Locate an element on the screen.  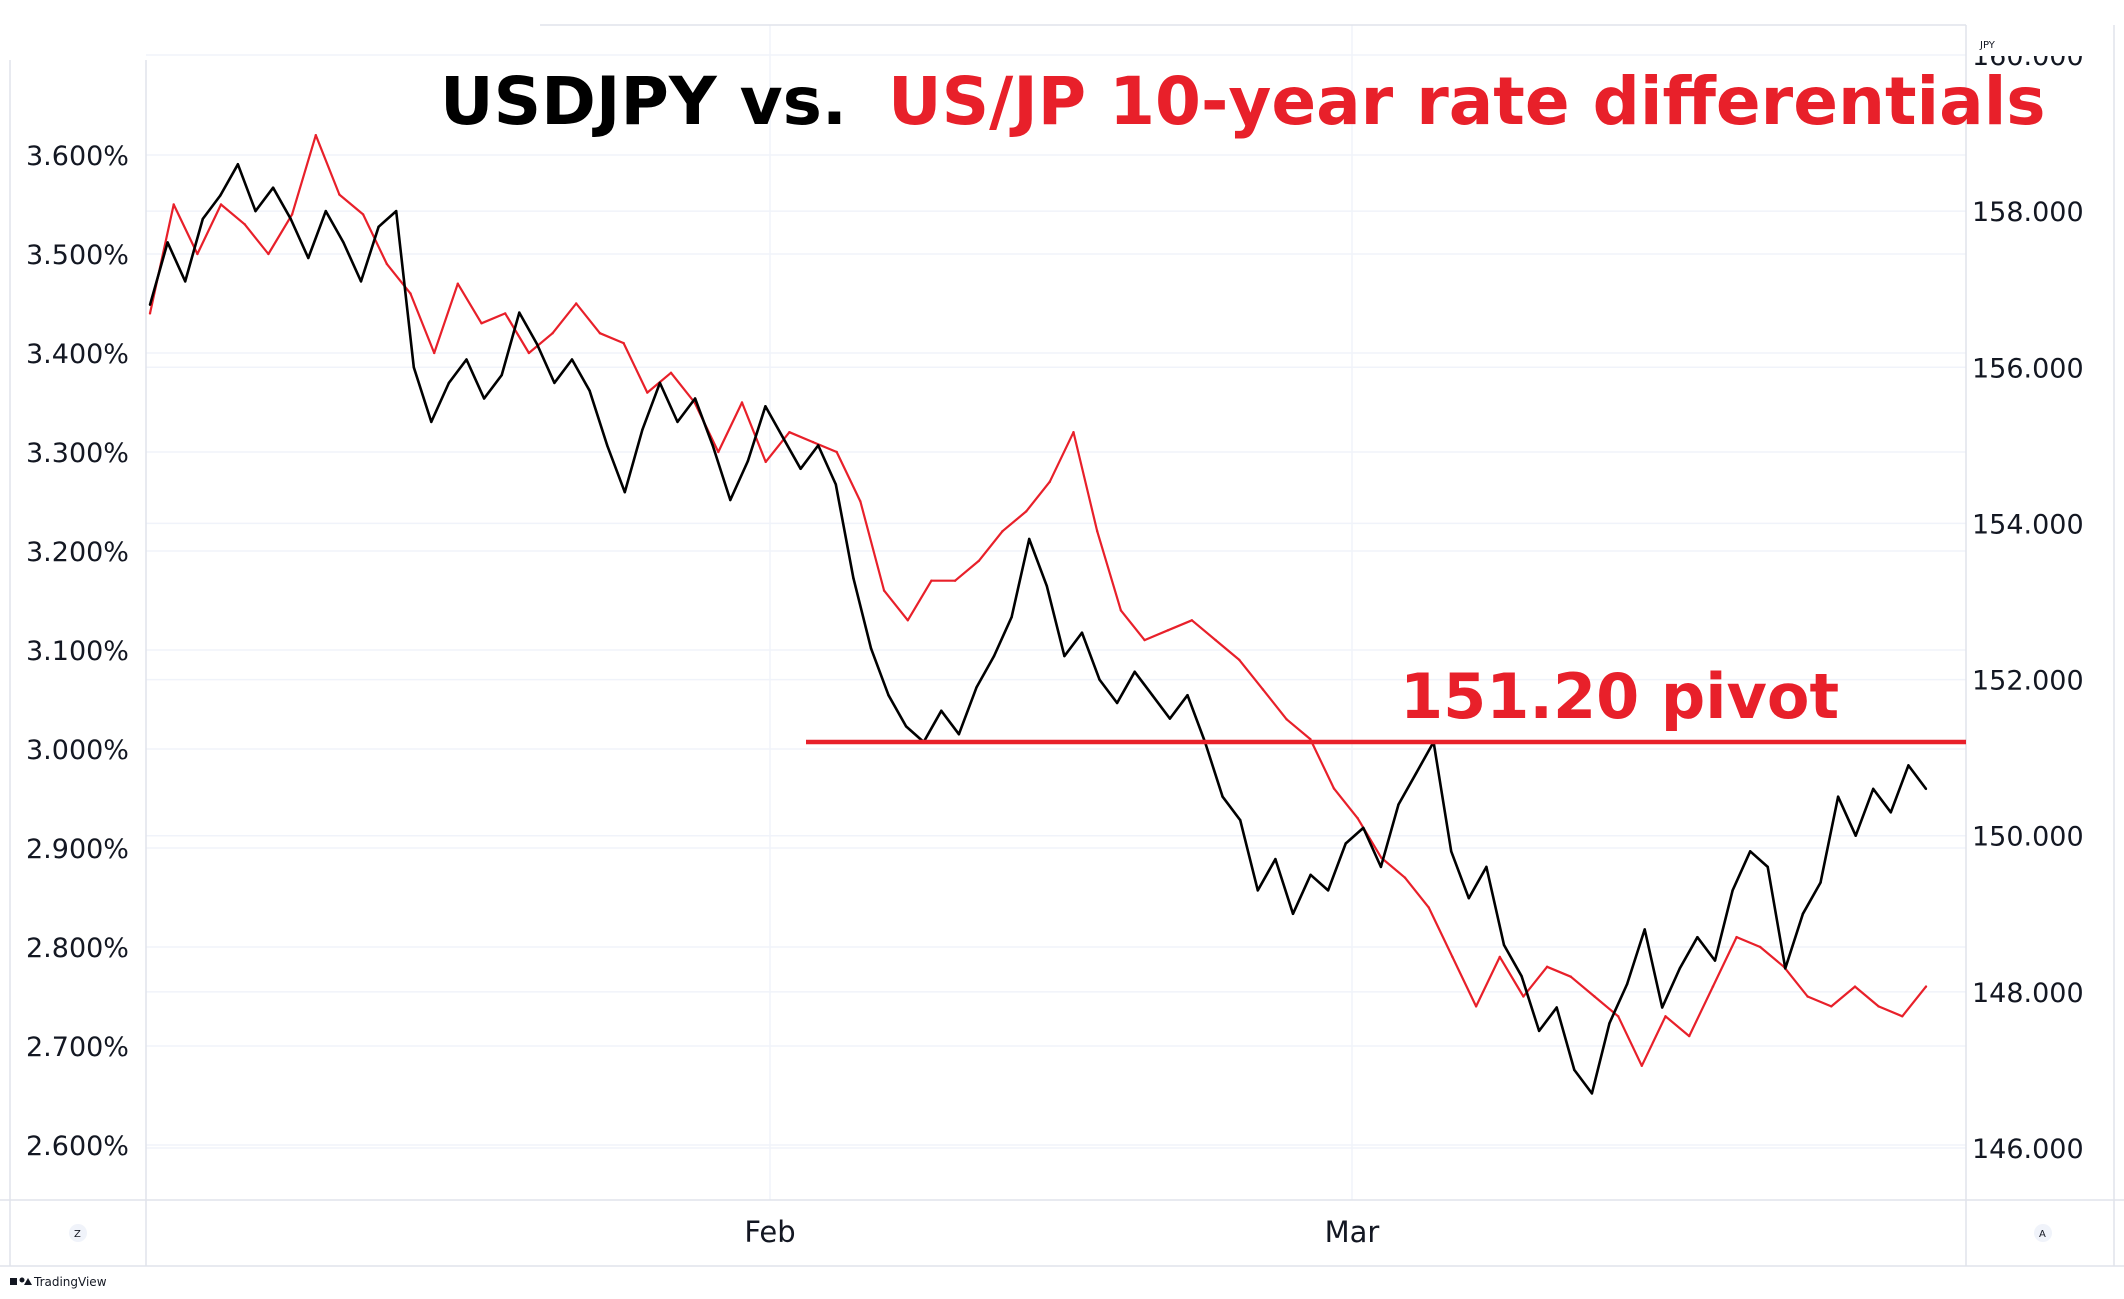
pivot-label: 151.20 pivot is located at coordinates (1619, 696).